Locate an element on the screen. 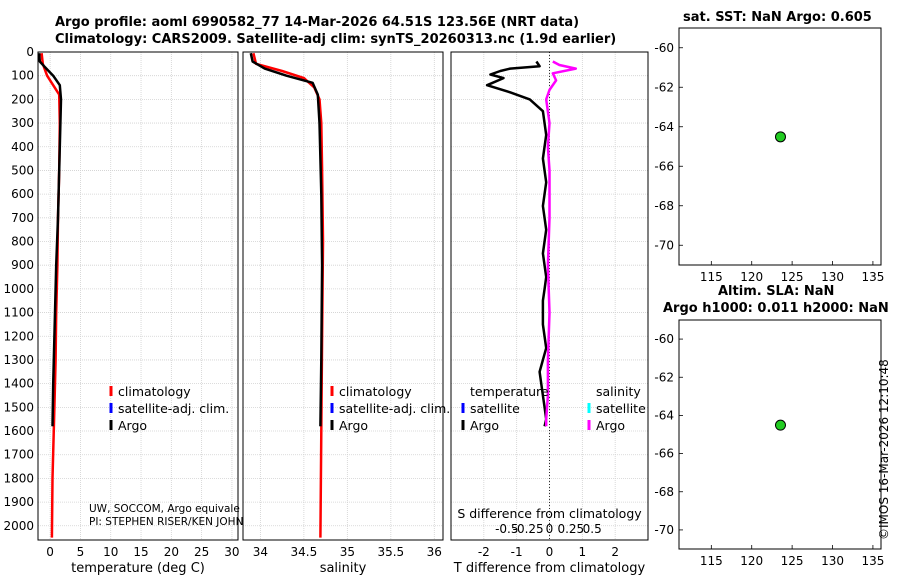  x-tick-label: 34 is located at coordinates (260, 552).